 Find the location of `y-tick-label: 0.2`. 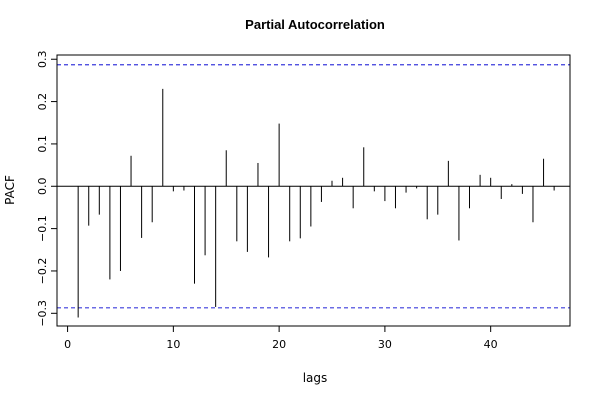

y-tick-label: 0.2 is located at coordinates (42, 102).